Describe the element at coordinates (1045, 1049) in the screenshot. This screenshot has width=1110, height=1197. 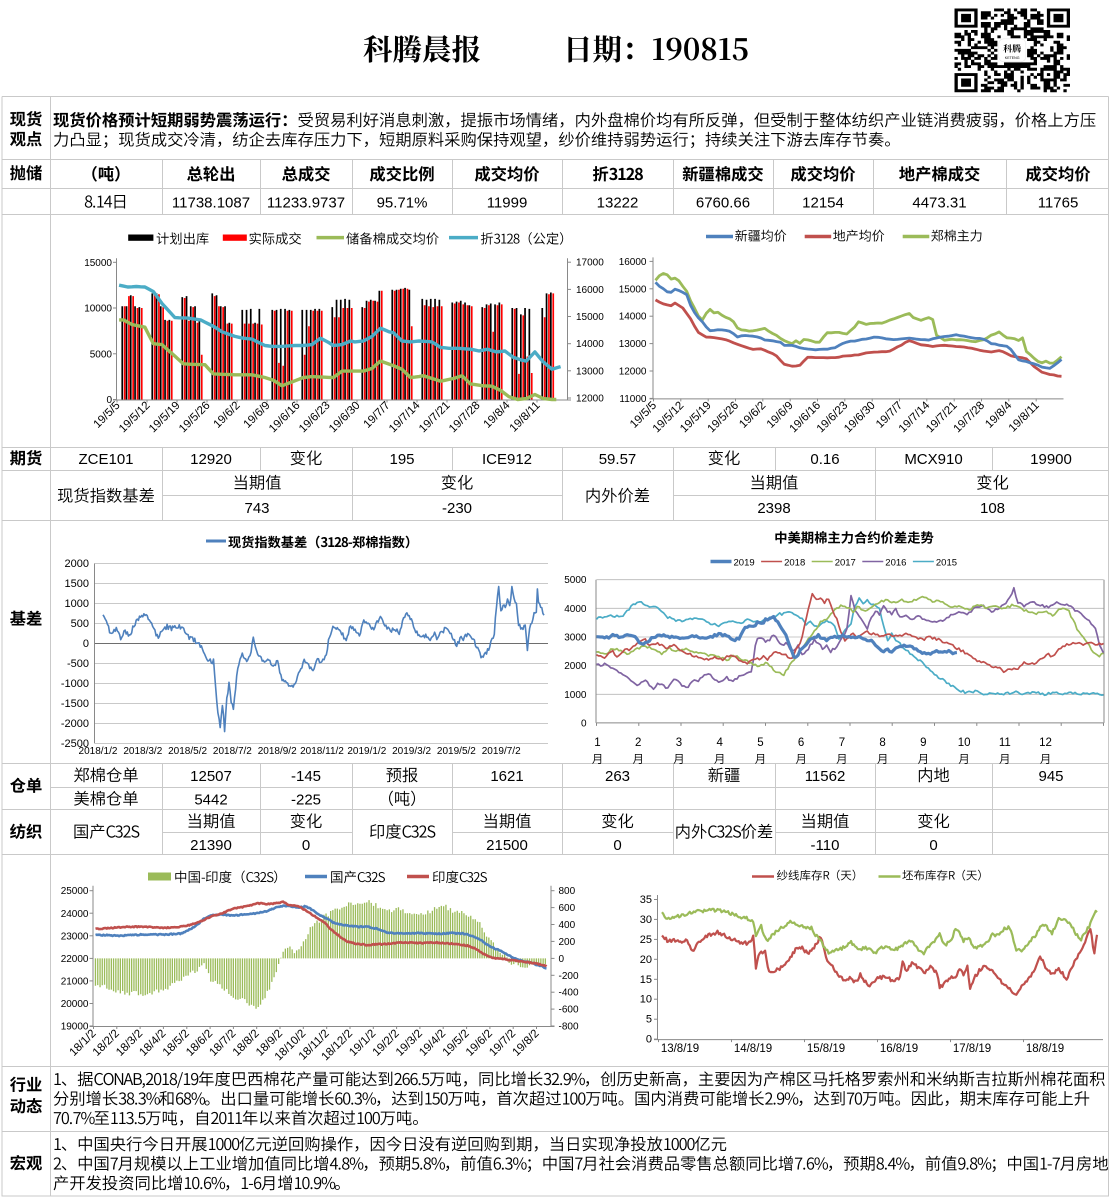
I see `svg-text: 18/8/19` at that location.